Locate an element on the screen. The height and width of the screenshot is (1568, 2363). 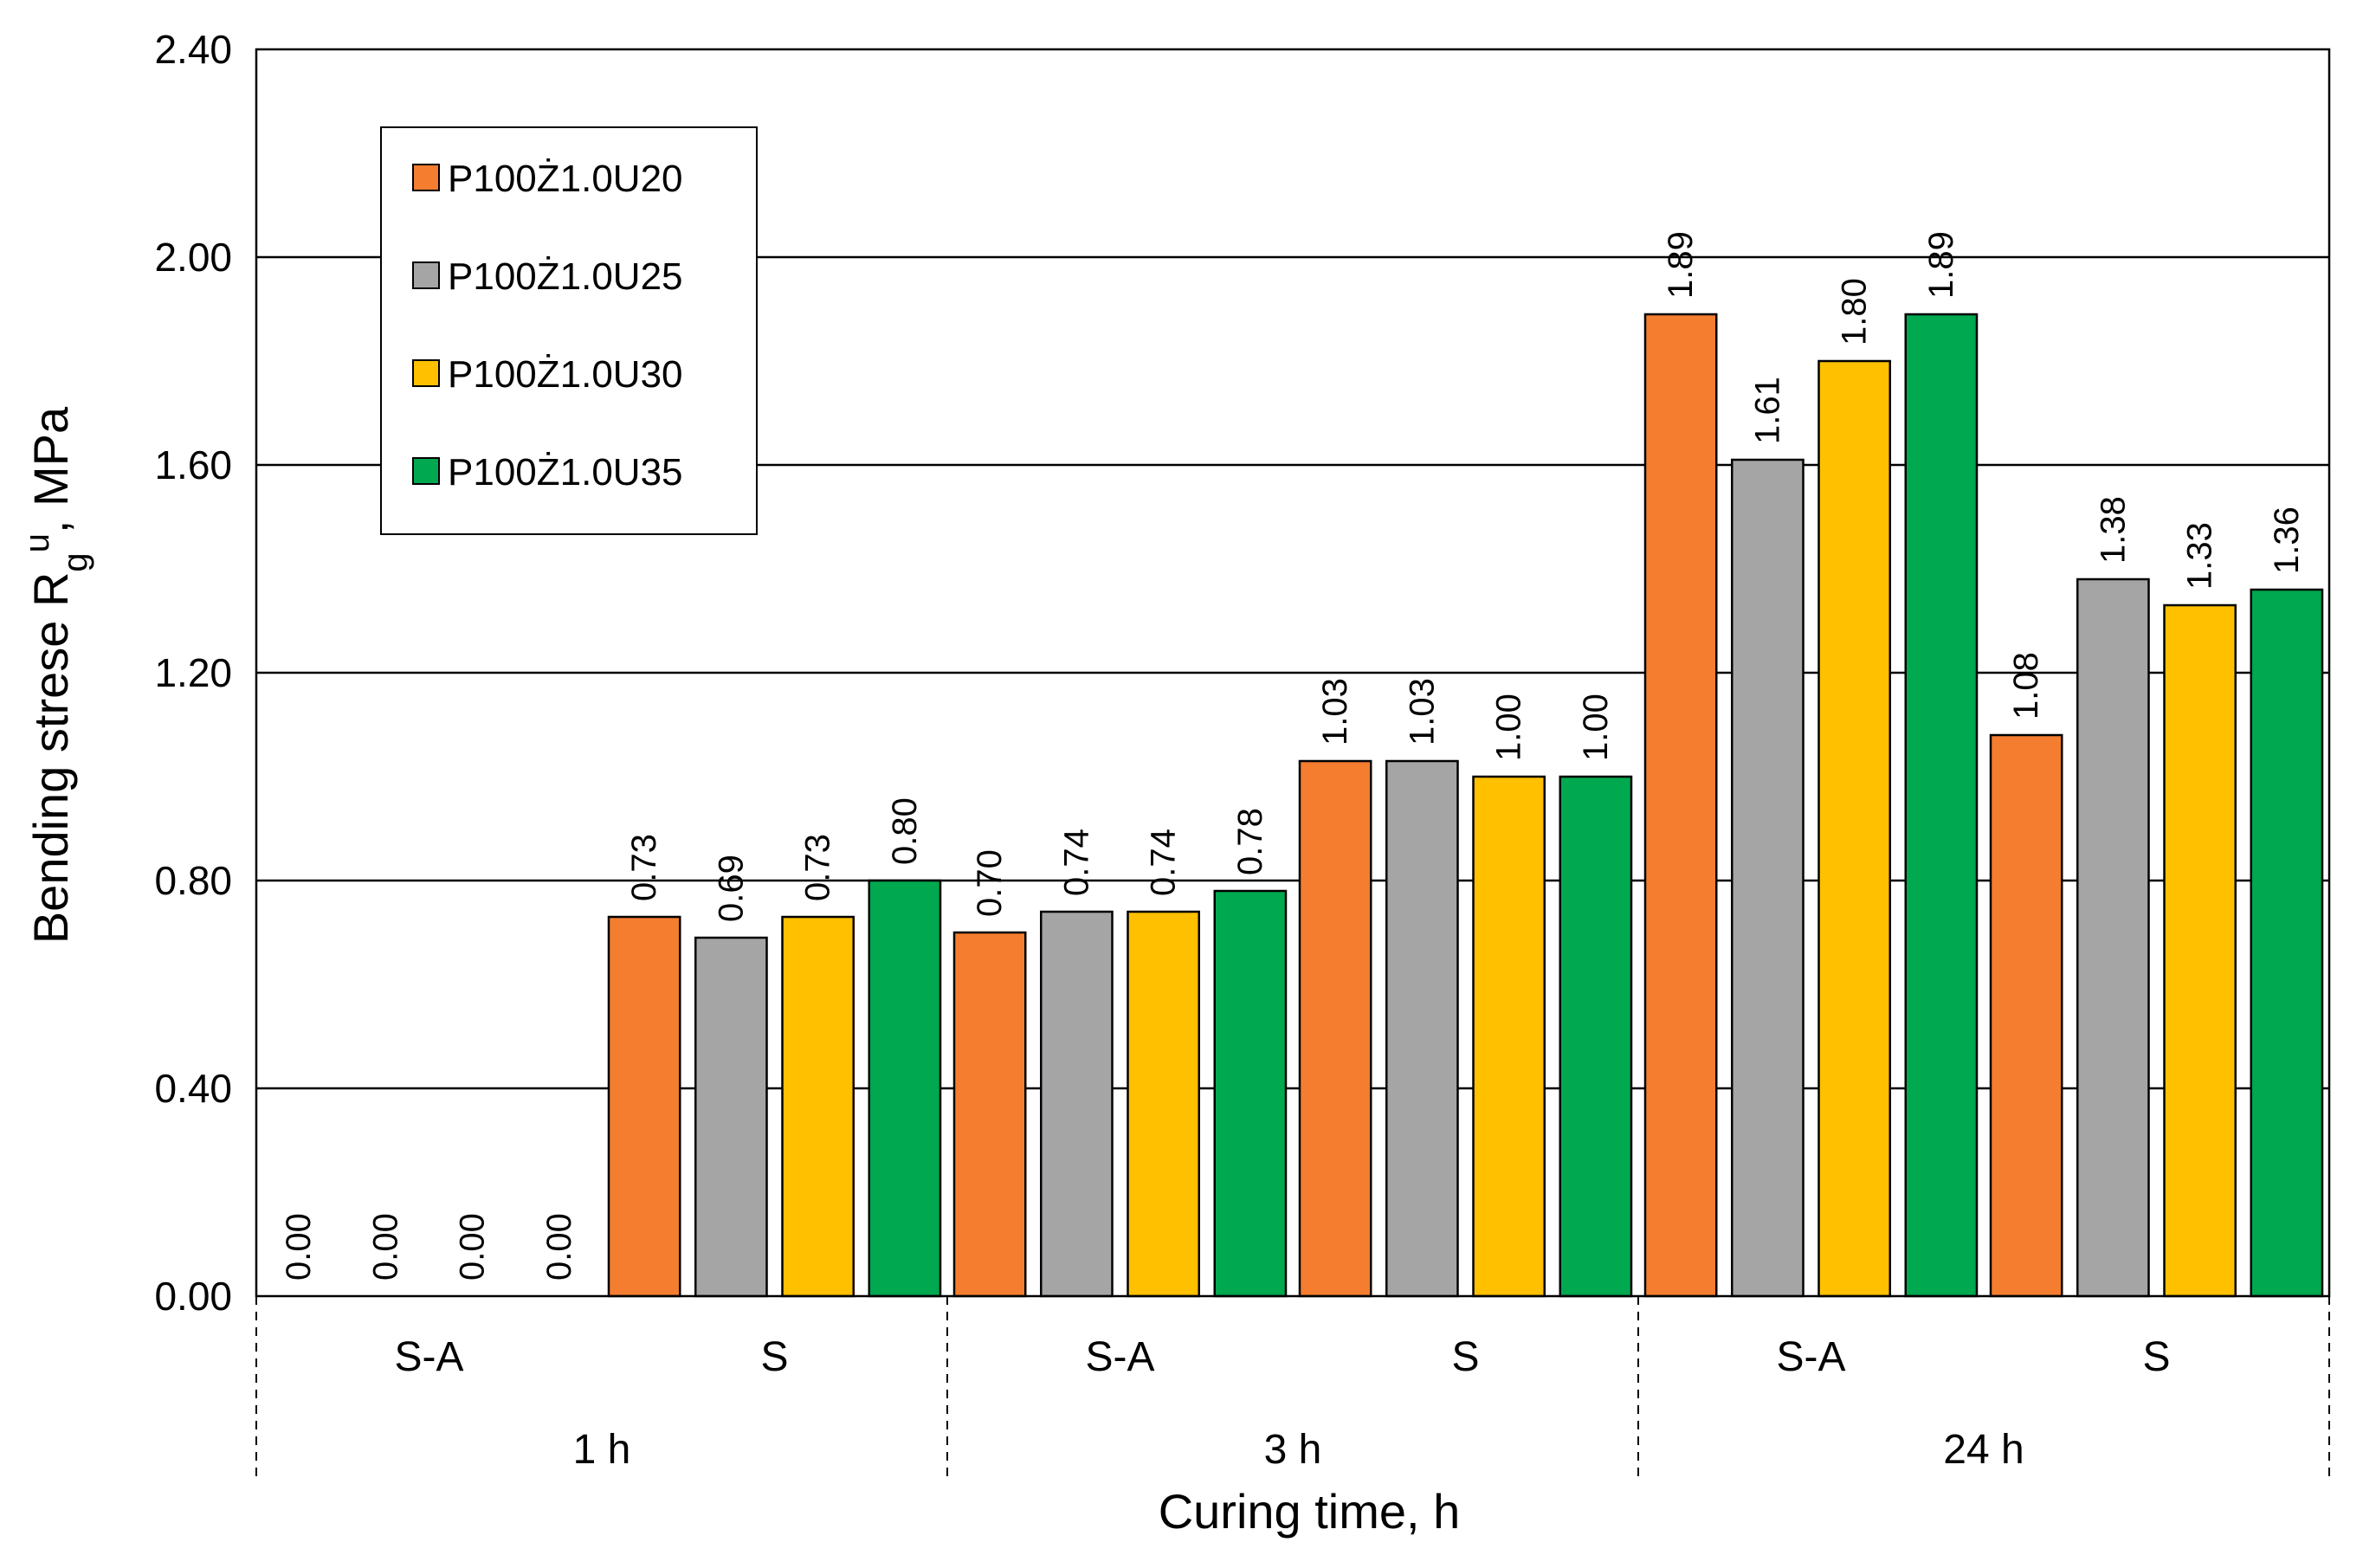
data-label: 1.38 is located at coordinates (2113, 530).